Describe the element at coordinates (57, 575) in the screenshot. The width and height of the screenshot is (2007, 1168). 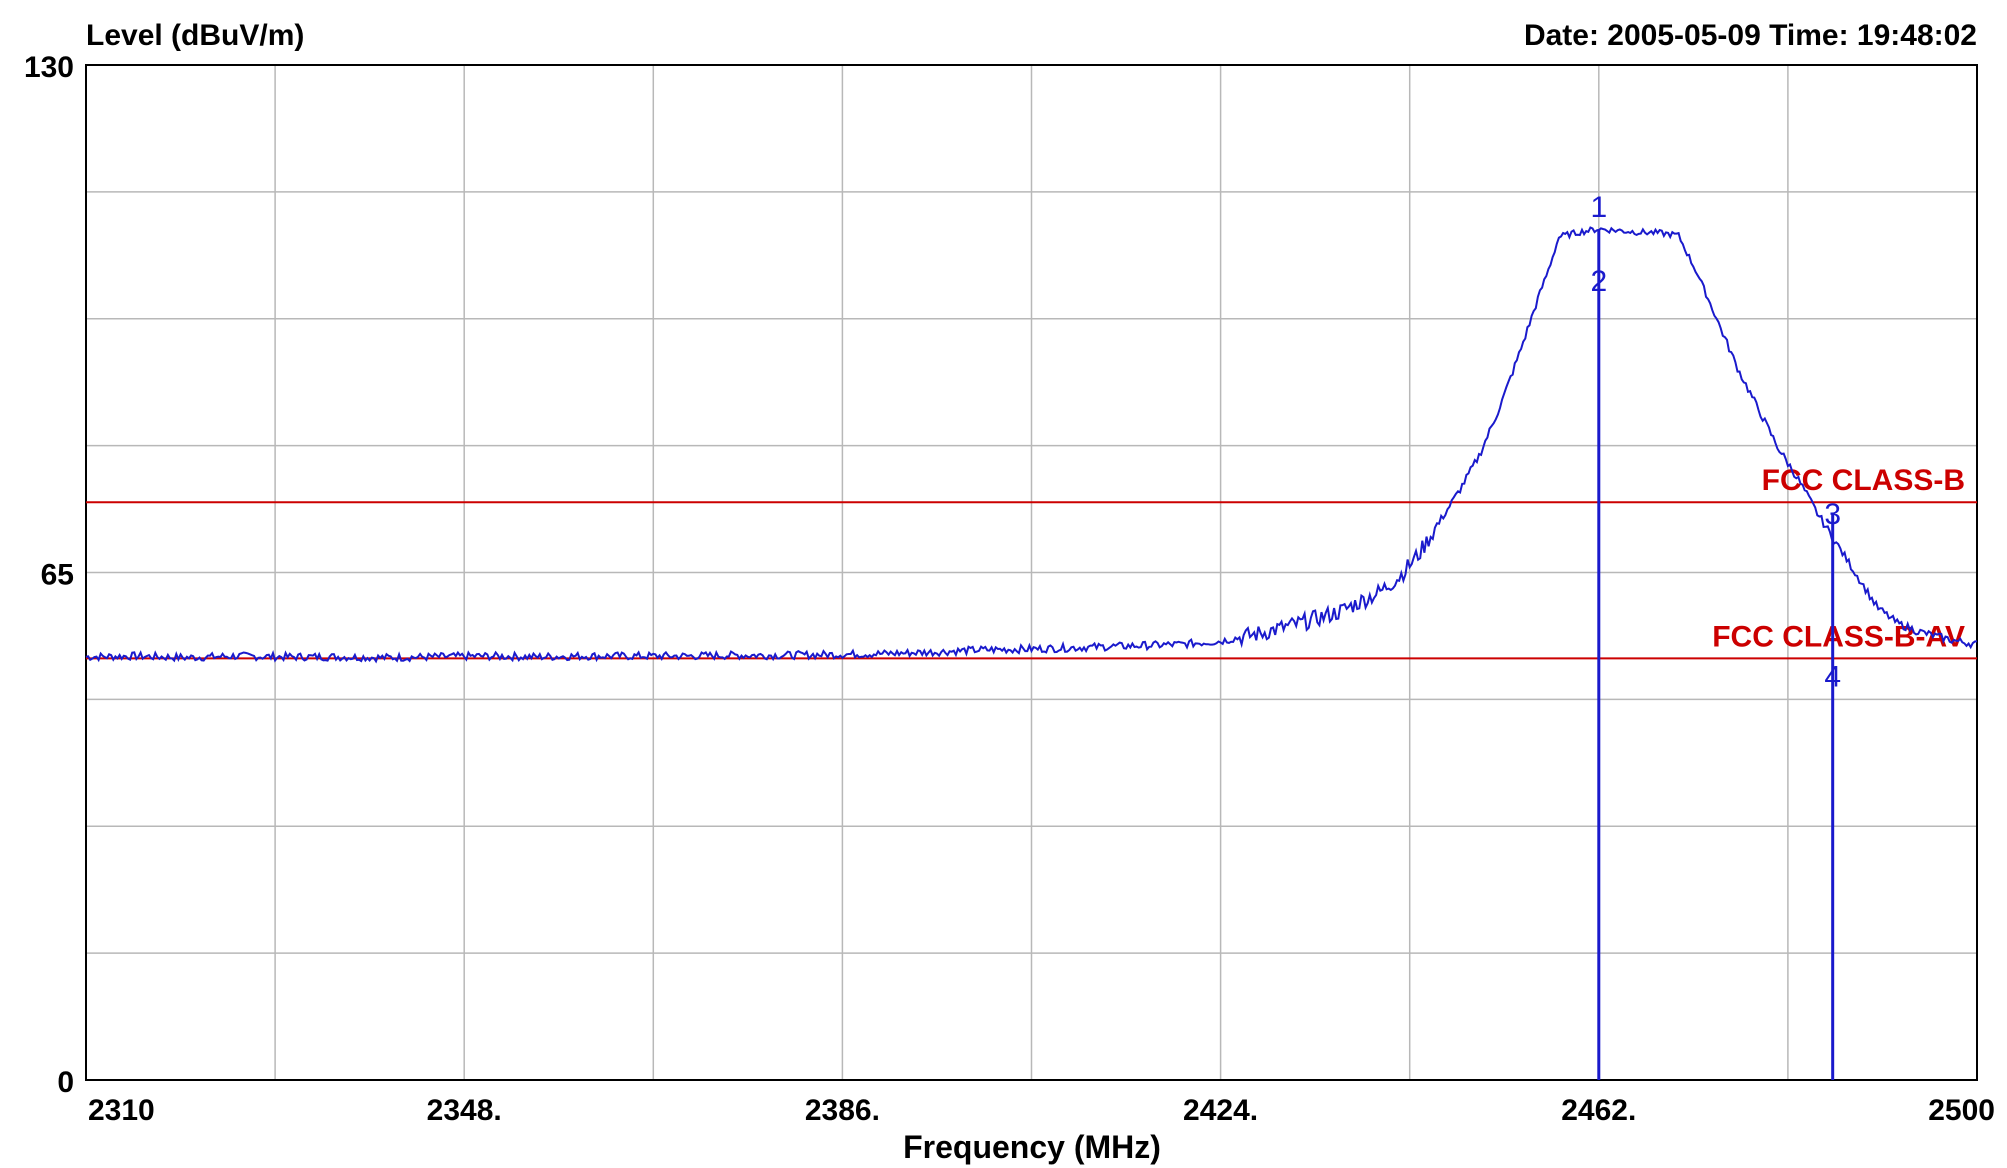
I see `y-tick-label: 65` at that location.